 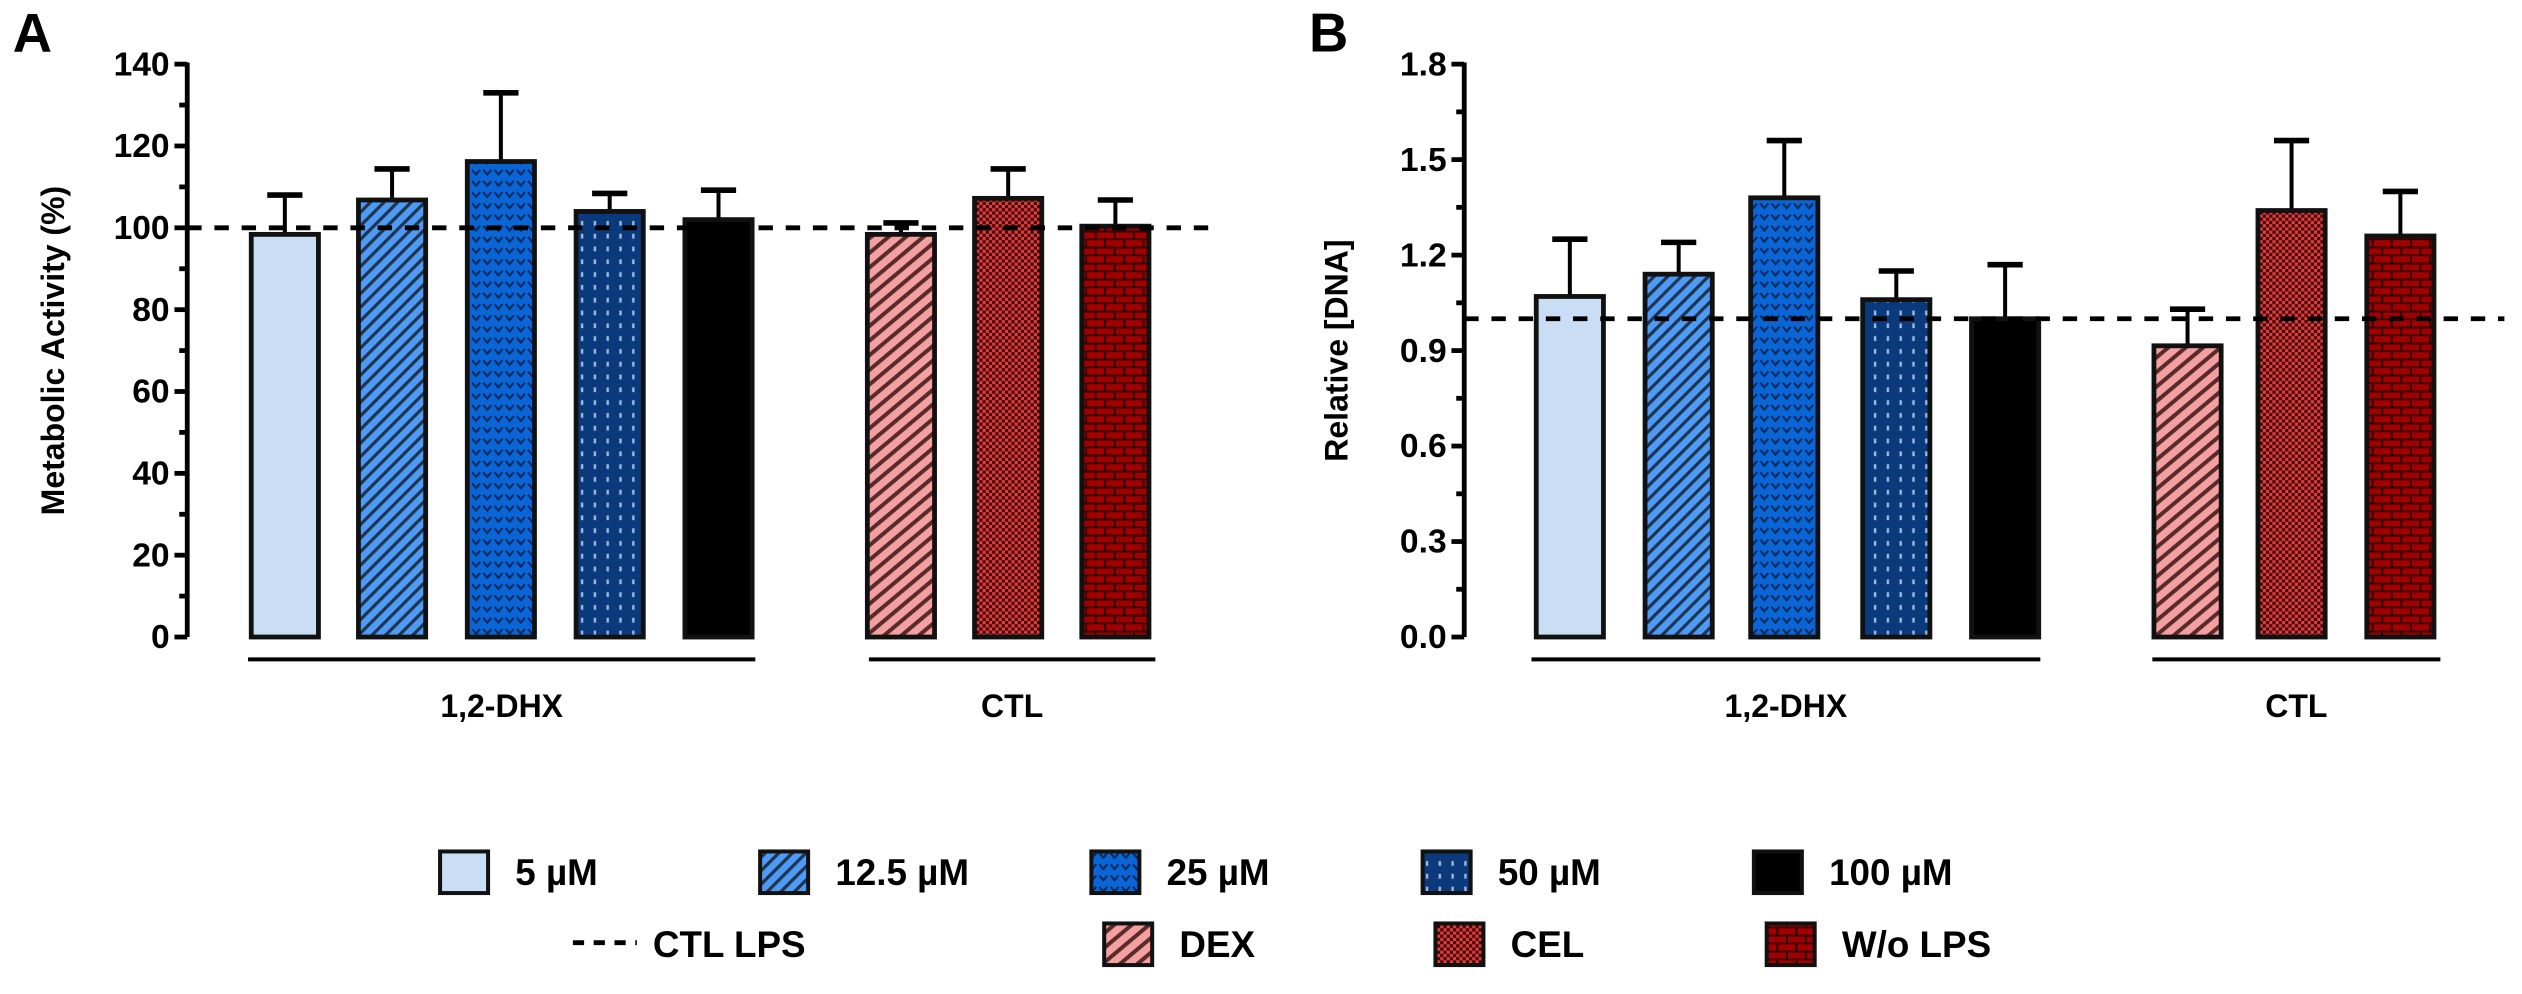 What do you see at coordinates (32, 32) in the screenshot?
I see `panel-letter: A` at bounding box center [32, 32].